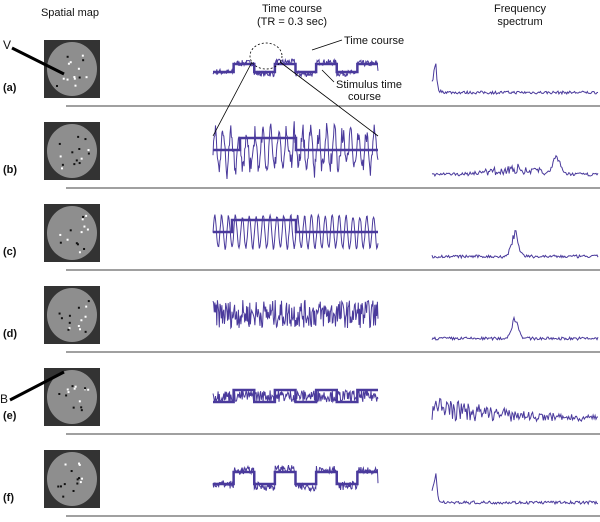 This screenshot has width=600, height=522. What do you see at coordinates (329, 99) in the screenshot?
I see `zoom-line` at bounding box center [329, 99].